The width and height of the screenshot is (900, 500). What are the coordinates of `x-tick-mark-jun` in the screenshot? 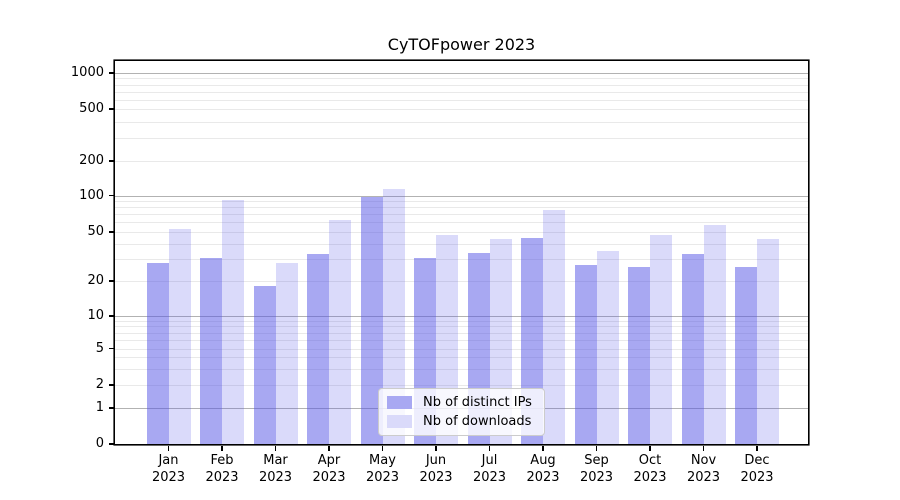 It's located at (436, 448).